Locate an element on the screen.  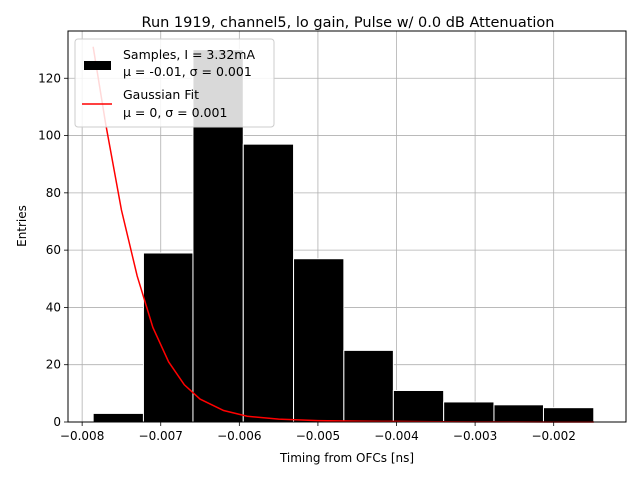
y-tick-label: 20 is located at coordinates (53, 365).